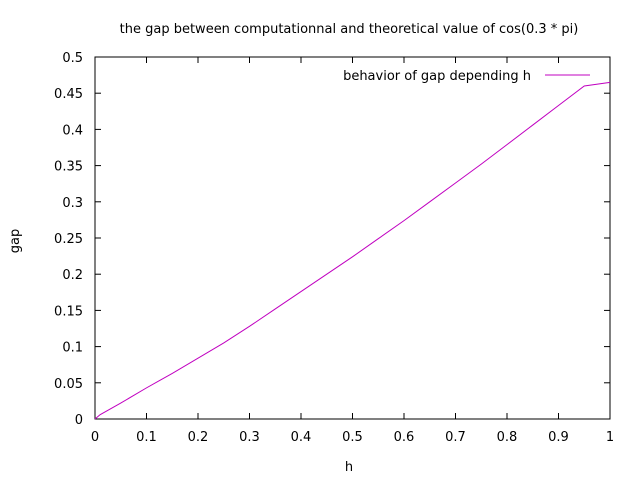  Describe the element at coordinates (68, 167) in the screenshot. I see `y-tick-label-7: 0.35` at that location.